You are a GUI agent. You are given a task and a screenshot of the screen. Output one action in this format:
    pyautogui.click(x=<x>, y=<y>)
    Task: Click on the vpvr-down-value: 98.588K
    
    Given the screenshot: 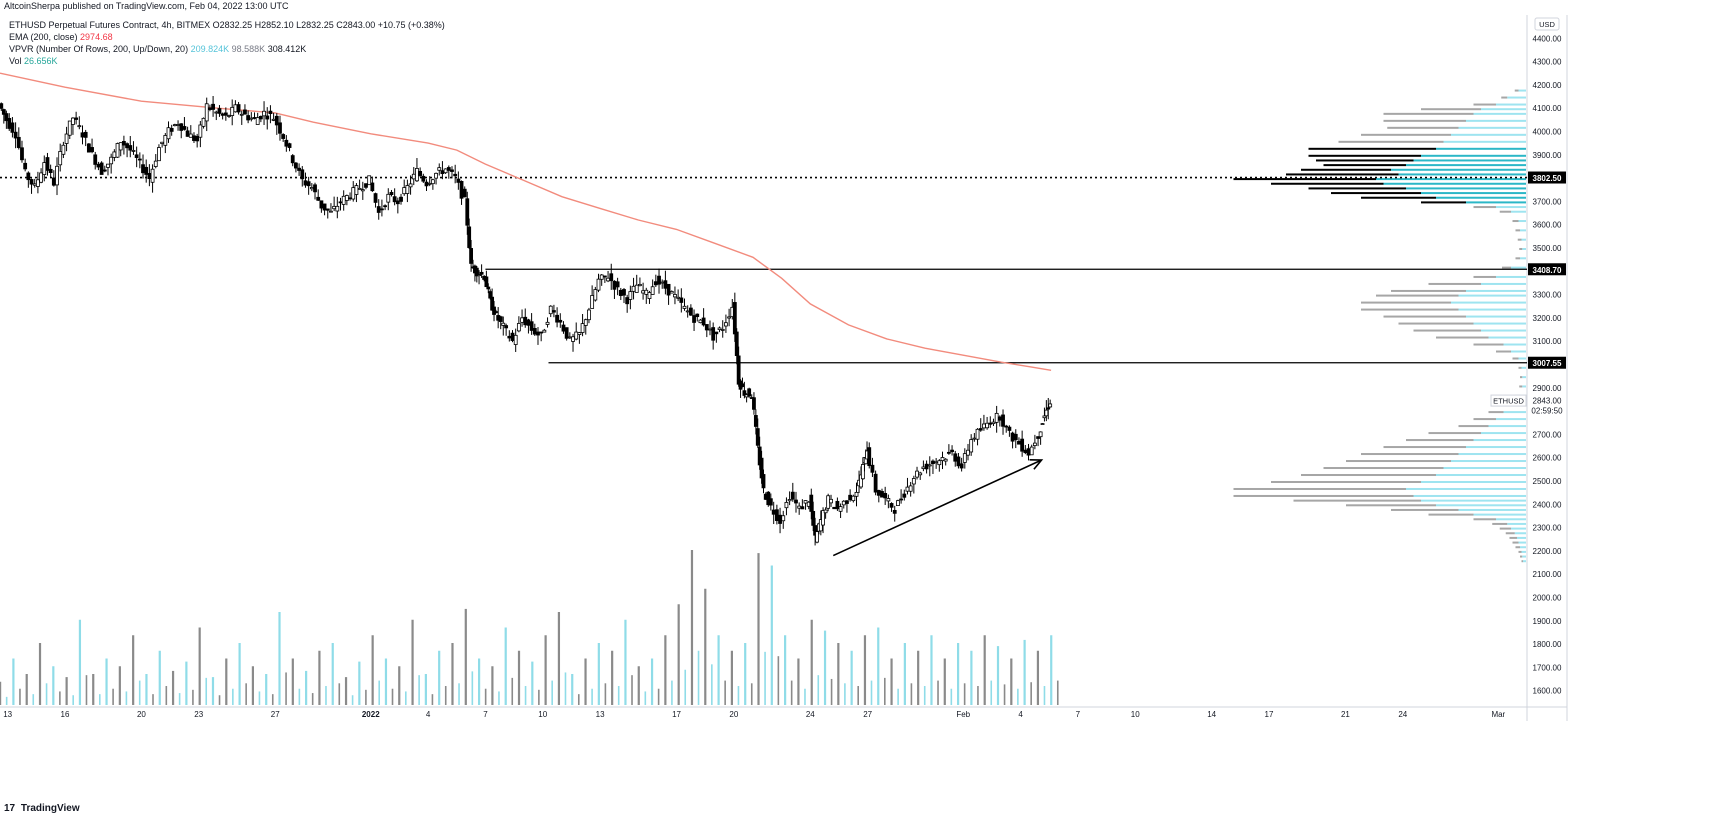 What is the action you would take?
    pyautogui.click(x=248, y=49)
    